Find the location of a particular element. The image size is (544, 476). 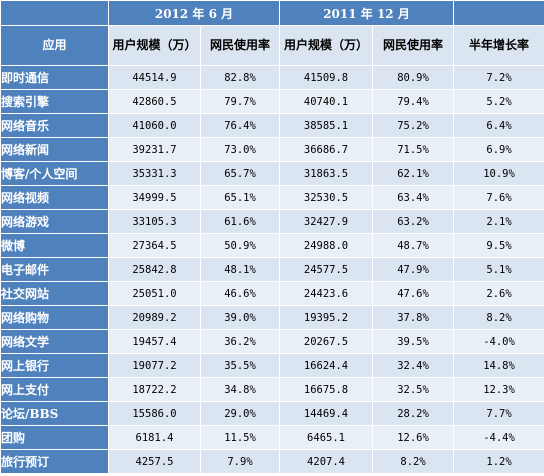

app-name-cell: 即时通信 is located at coordinates (54, 77).